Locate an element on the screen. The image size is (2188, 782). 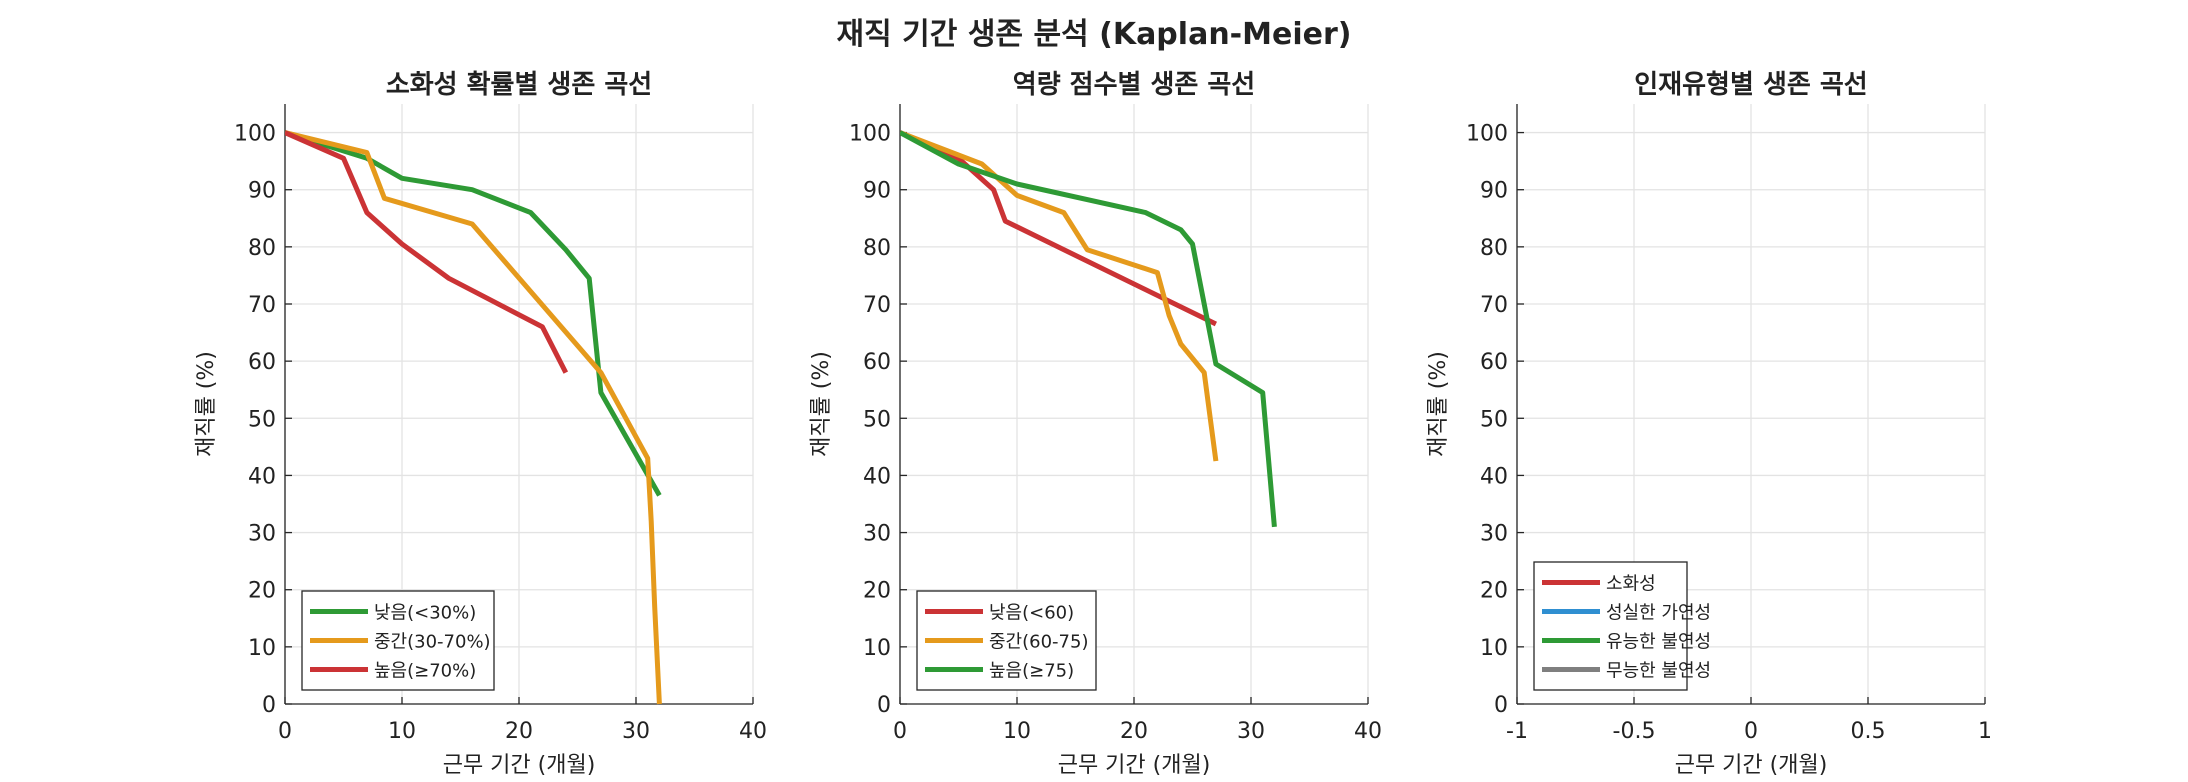
legend: 낮음(<60) 중간(60-75) 높음(≥75) is located at coordinates (1006, 640).